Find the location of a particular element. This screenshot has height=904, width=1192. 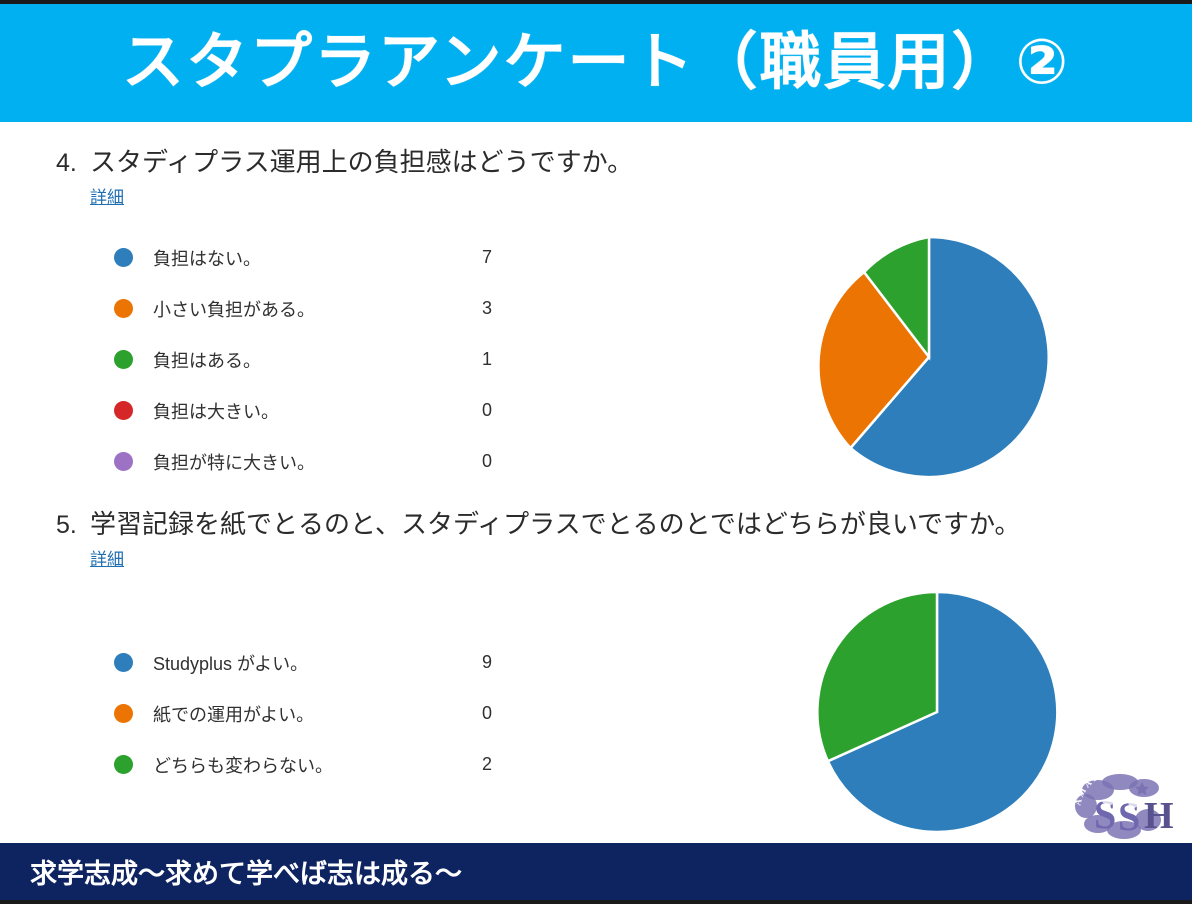

slide-header: スタプラアンケート（職員用）② is located at coordinates (596, 63).